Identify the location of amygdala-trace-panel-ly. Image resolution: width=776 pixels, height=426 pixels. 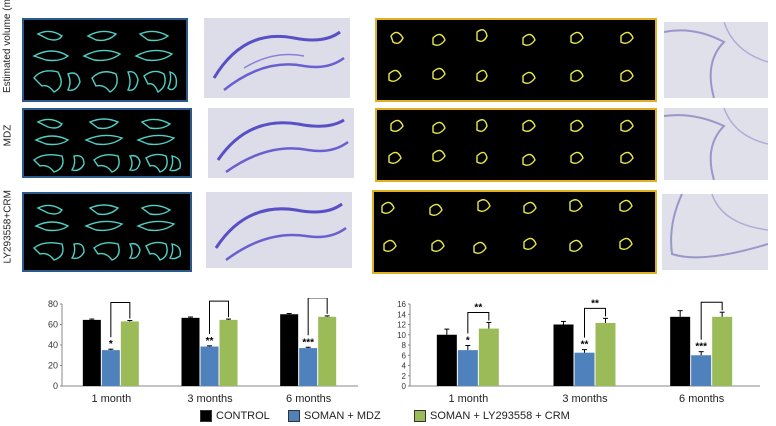
(514, 232).